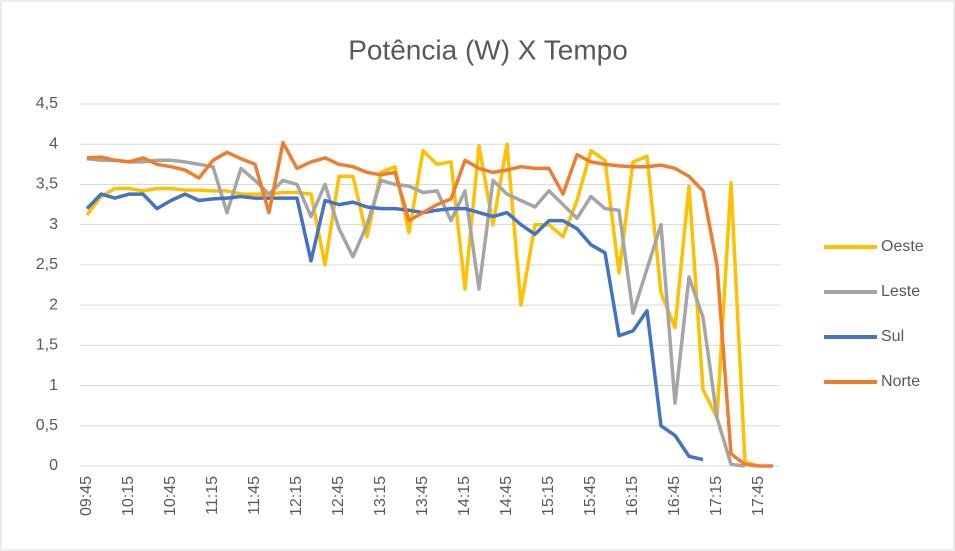 This screenshot has height=551, width=955. I want to click on y-tick-label: 4,5, so click(47, 103).